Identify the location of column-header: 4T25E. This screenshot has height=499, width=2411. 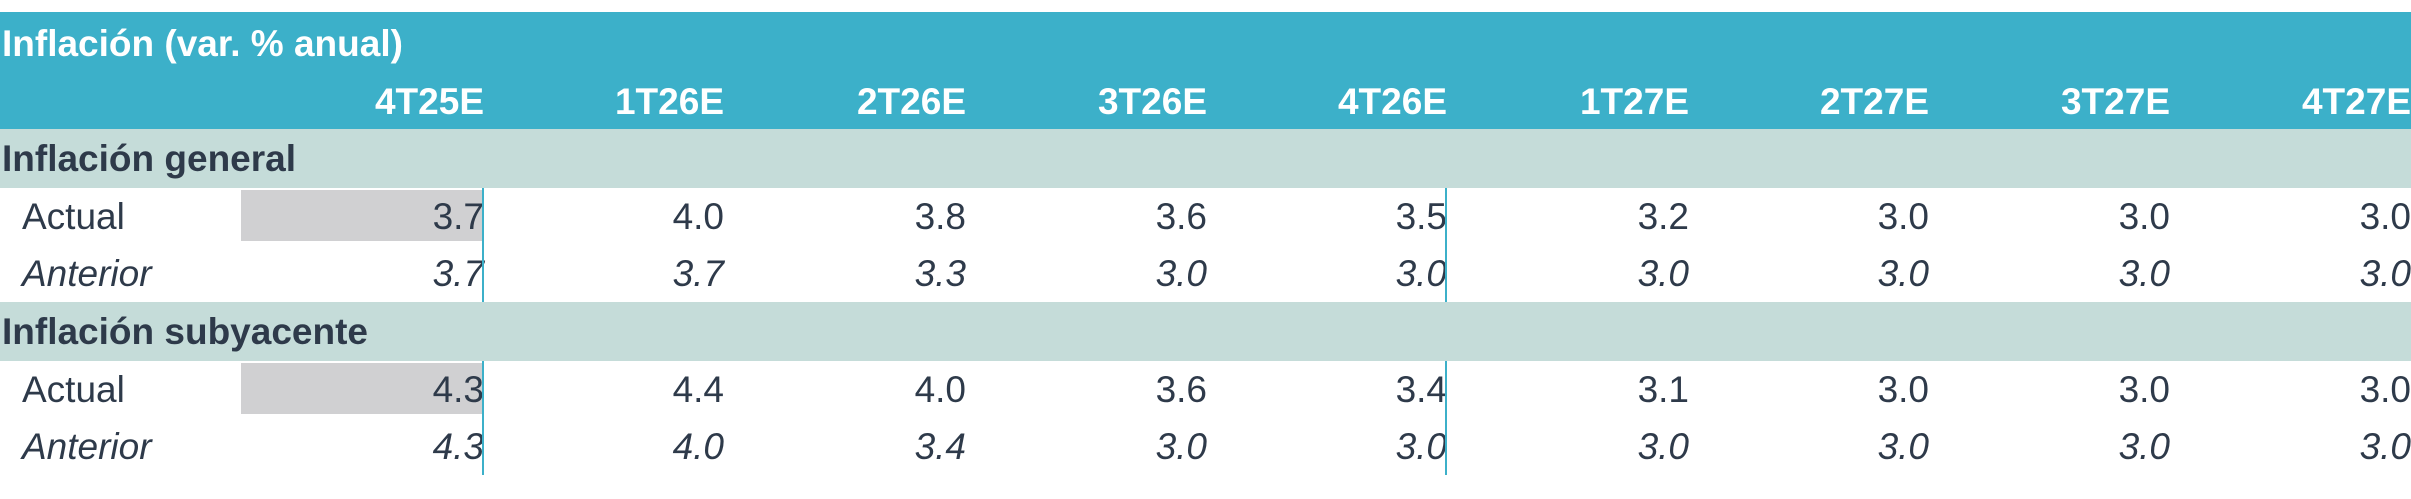
(429, 101).